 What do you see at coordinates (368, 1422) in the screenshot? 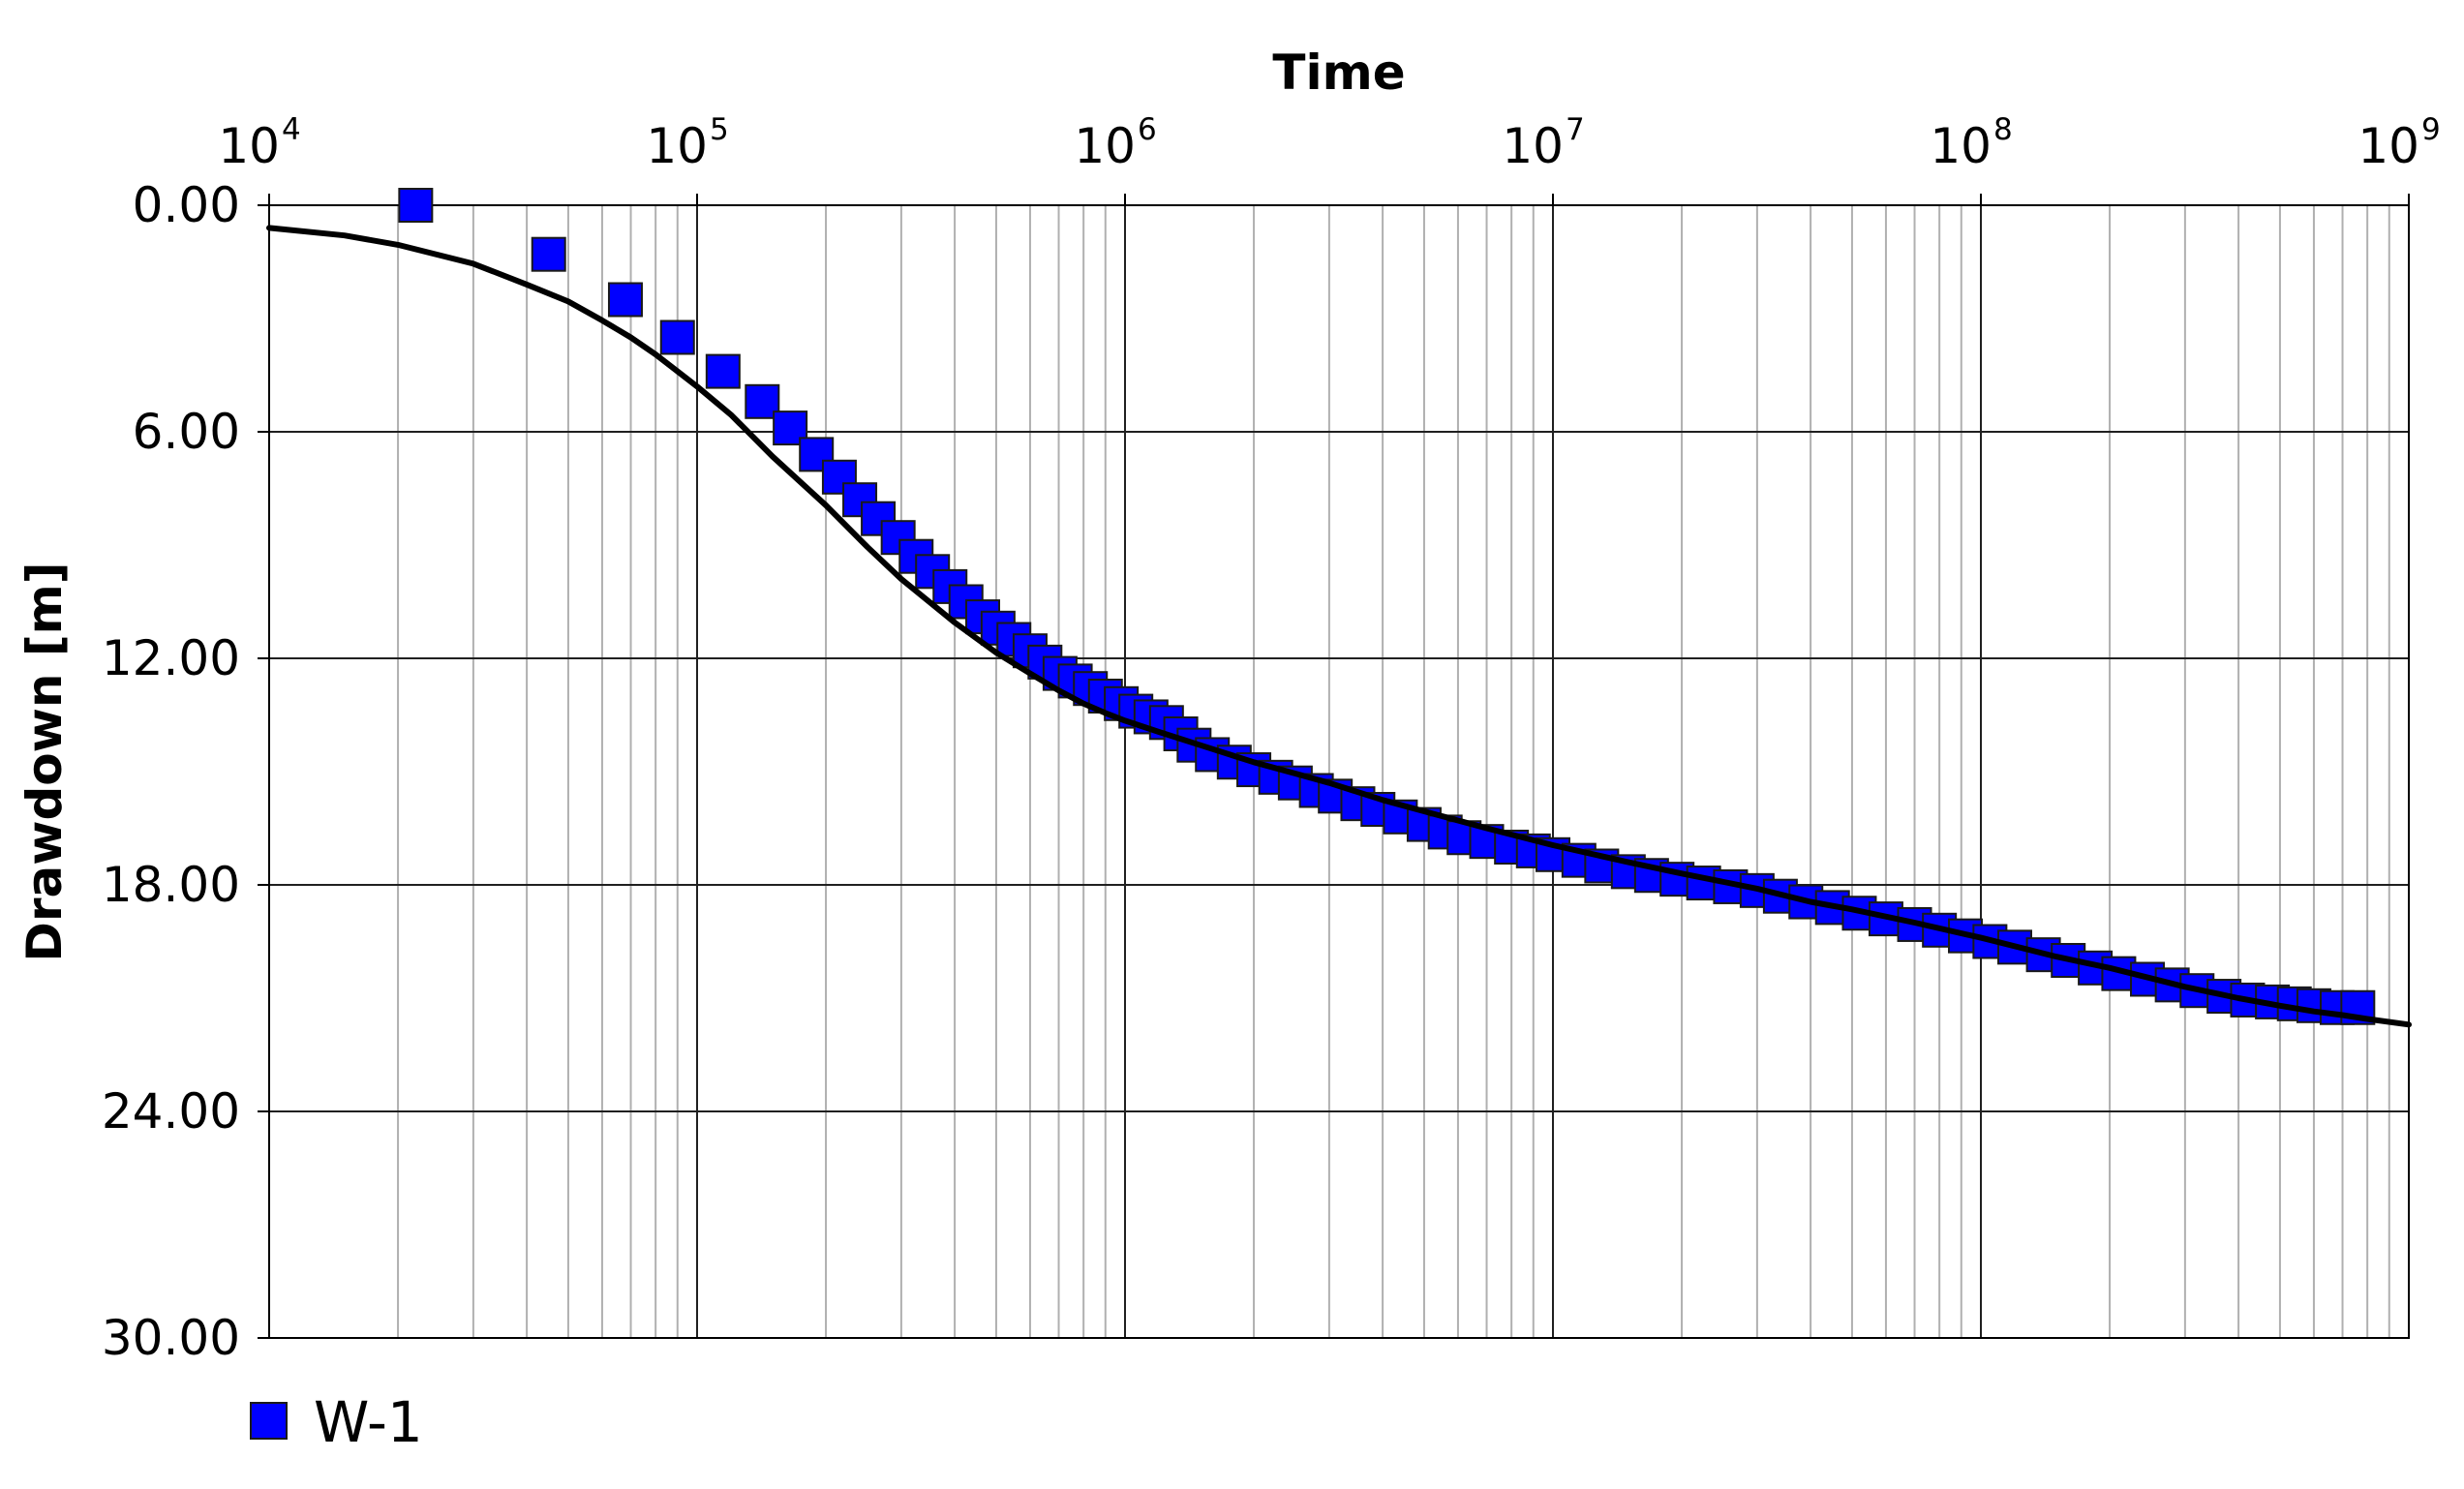
I see `legend-label-w1: W-1` at bounding box center [368, 1422].